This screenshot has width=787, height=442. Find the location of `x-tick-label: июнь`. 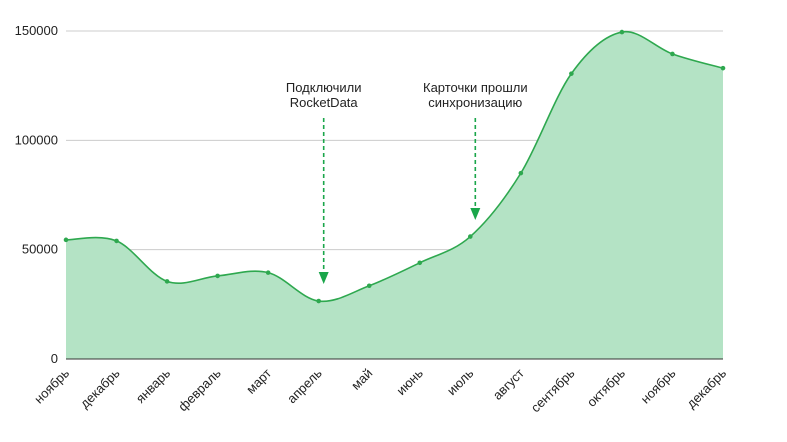

x-tick-label: июнь is located at coordinates (409, 381).